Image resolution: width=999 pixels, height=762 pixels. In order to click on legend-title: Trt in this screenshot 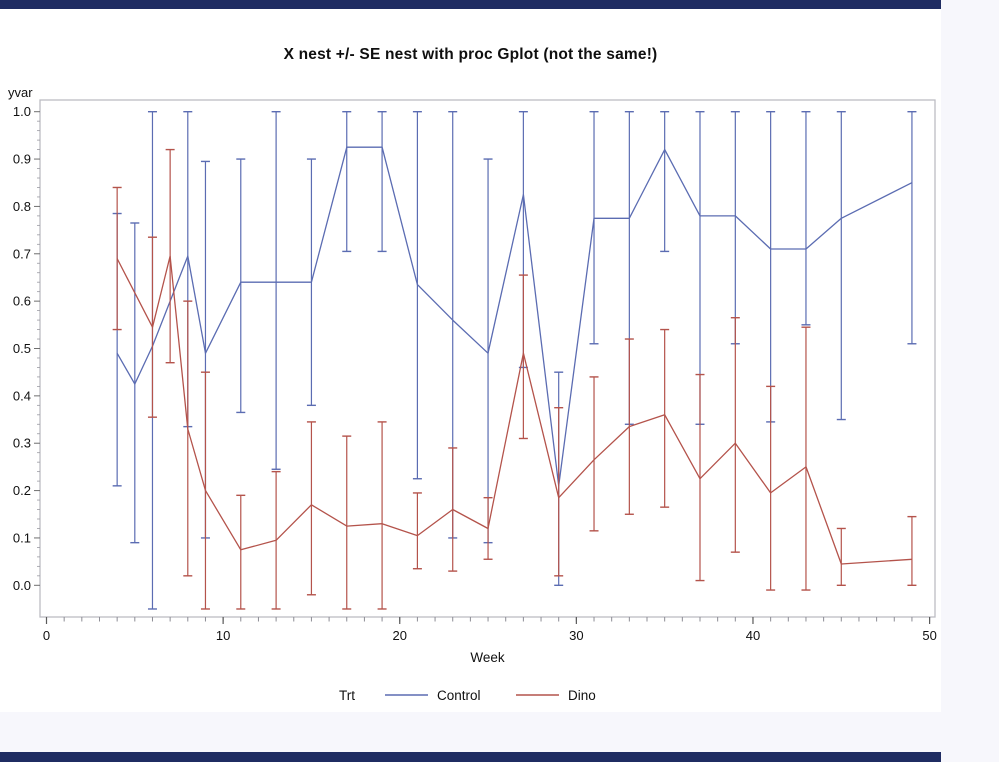, I will do `click(347, 695)`.